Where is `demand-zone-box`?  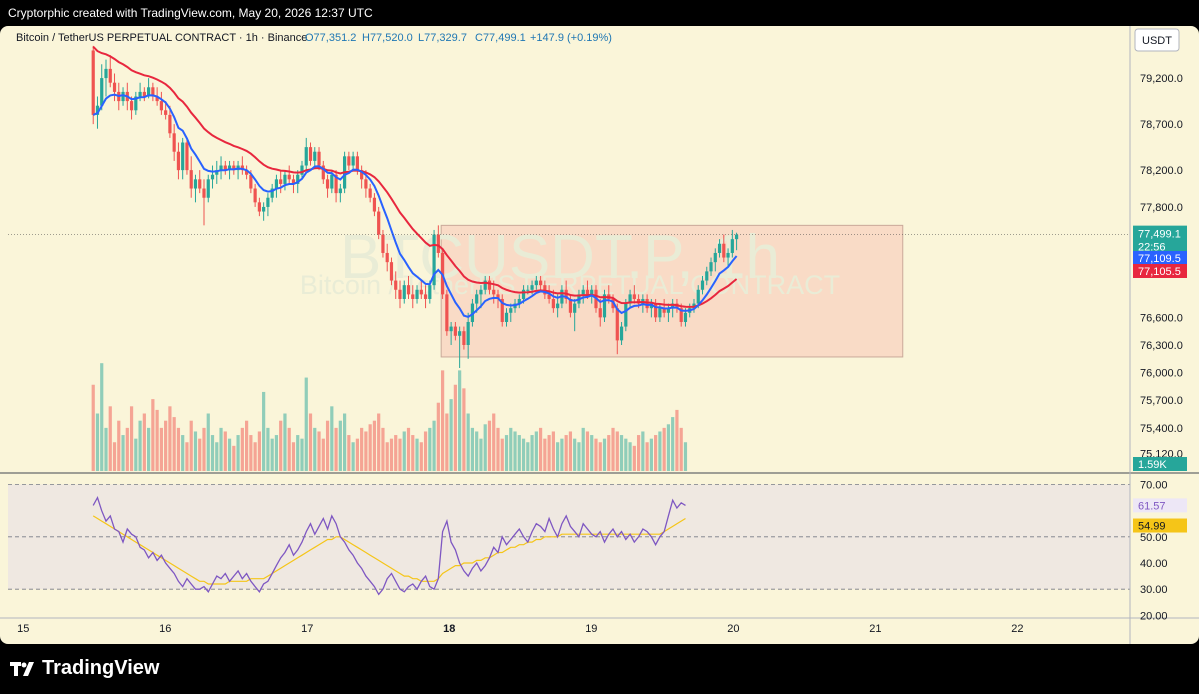 demand-zone-box is located at coordinates (672, 291).